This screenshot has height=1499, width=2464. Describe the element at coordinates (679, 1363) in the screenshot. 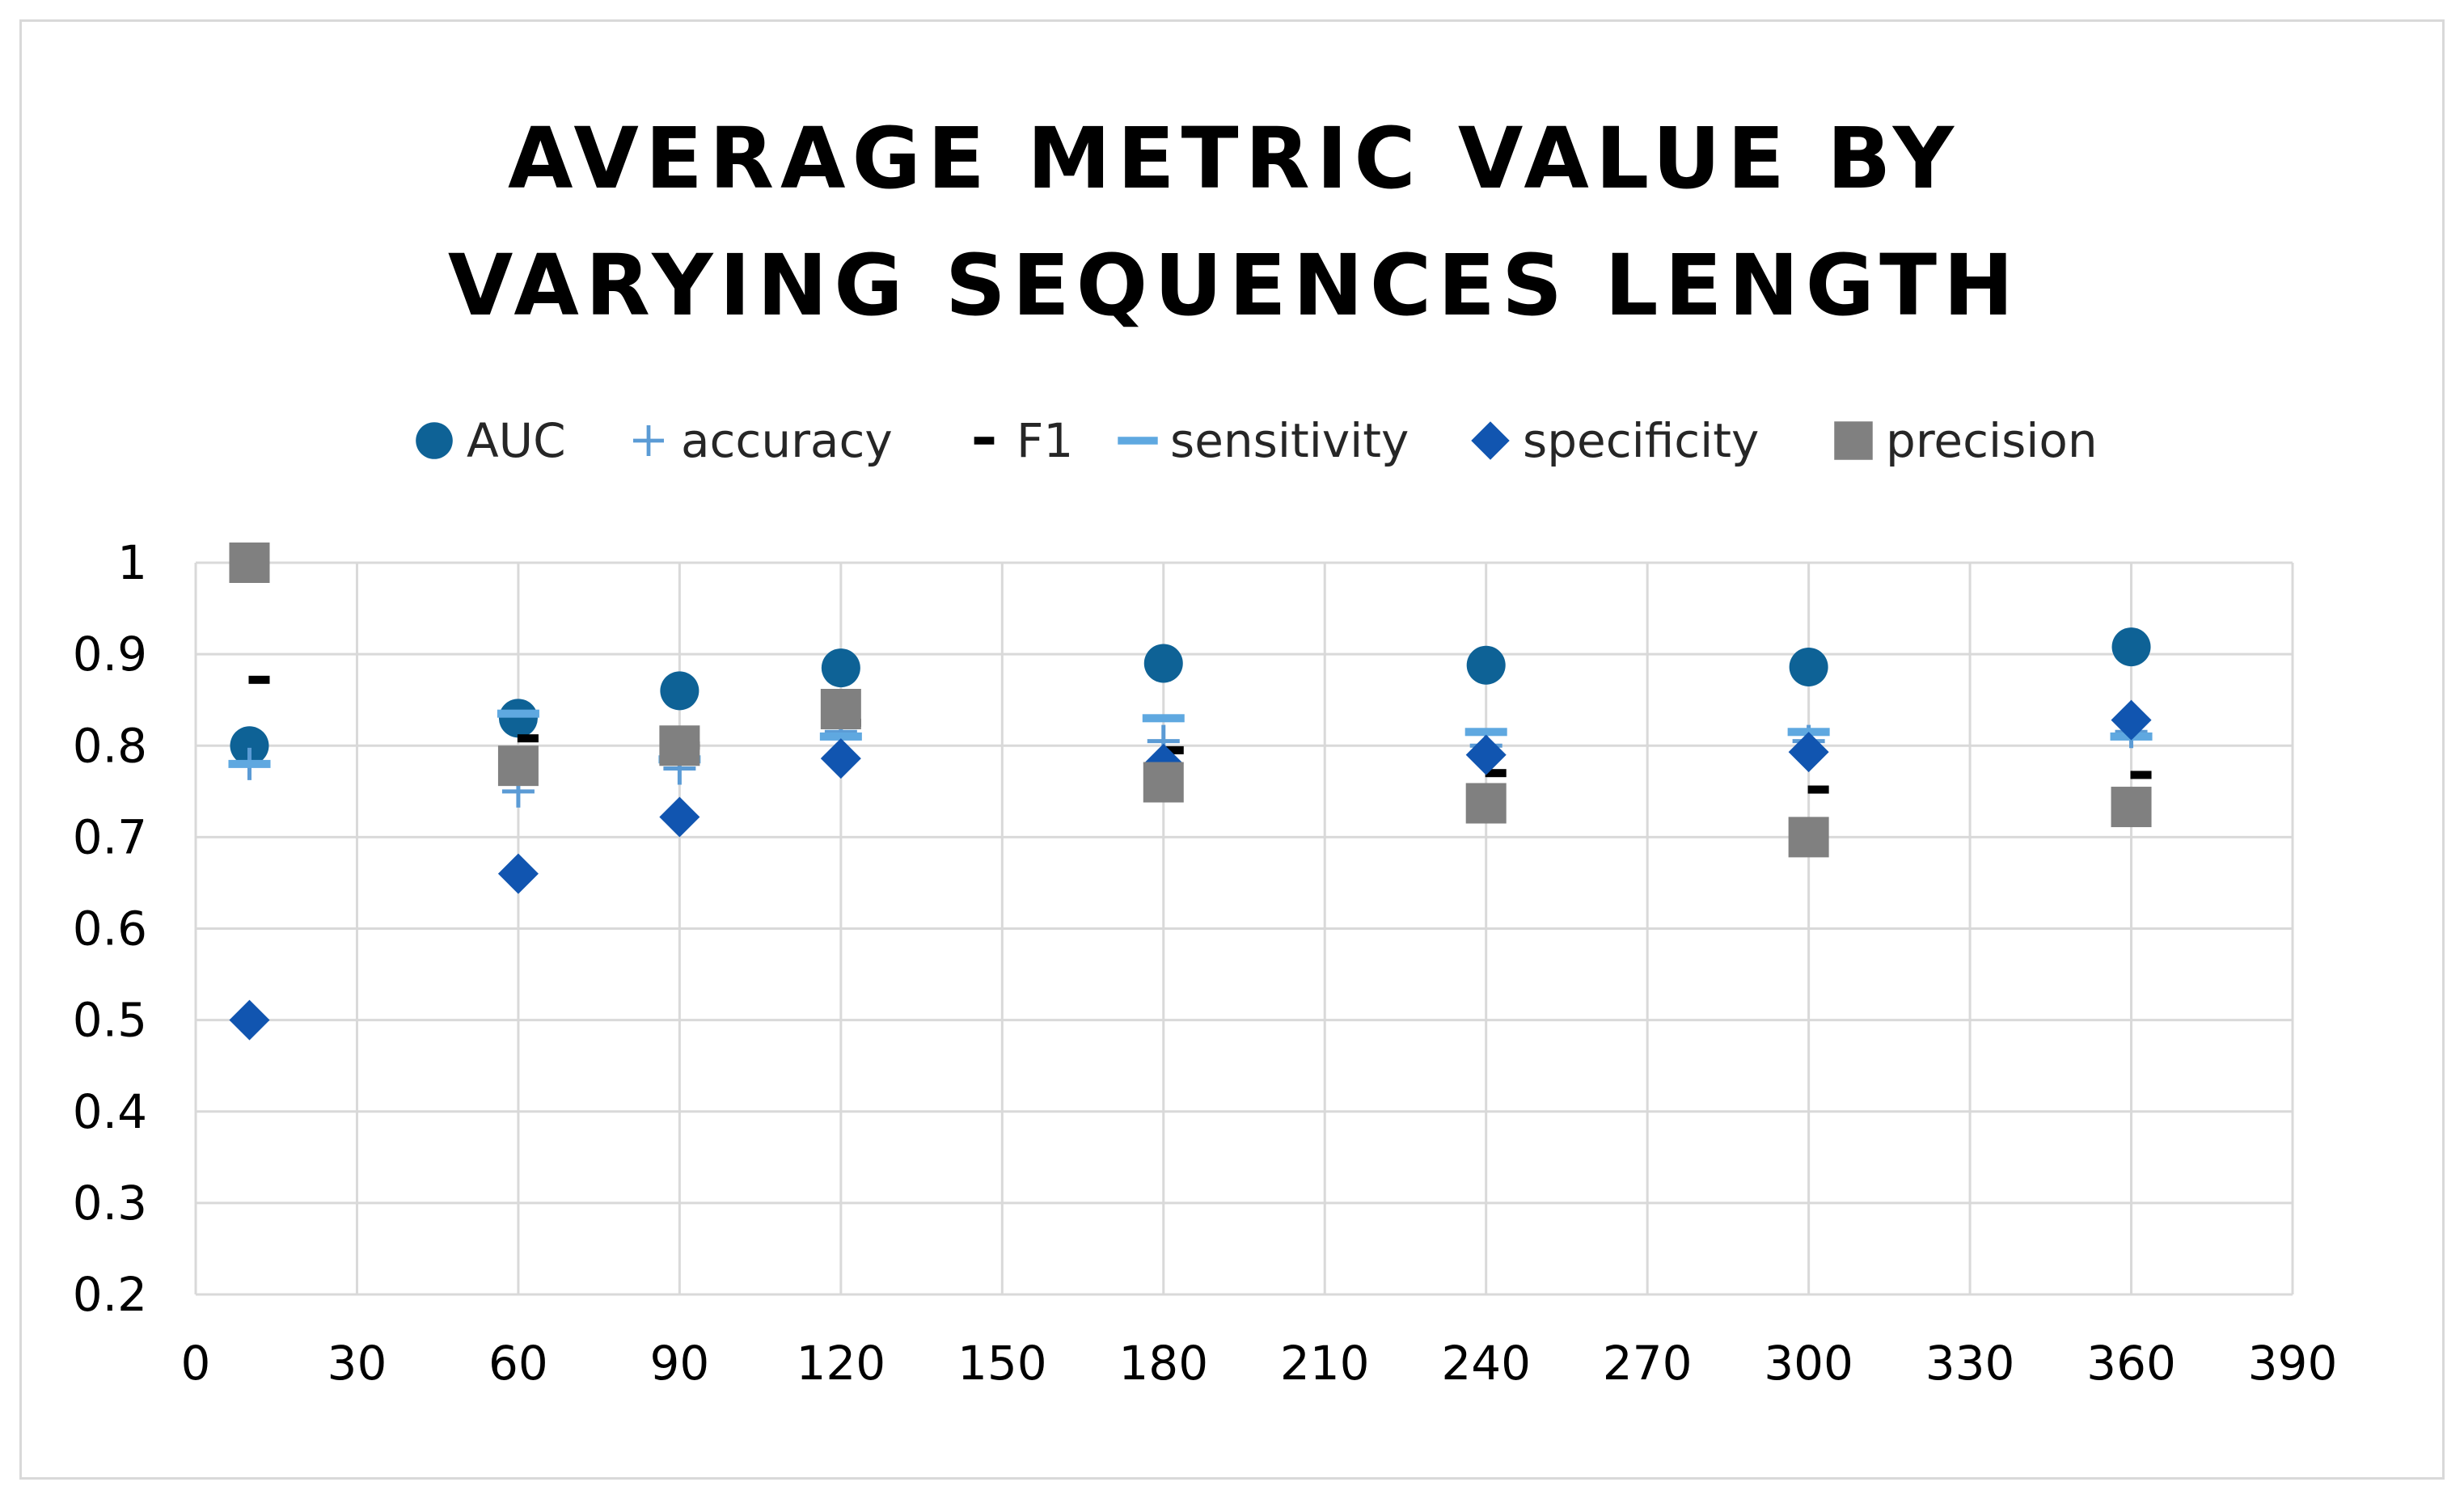

I see `x-tick-label-3: 90` at that location.